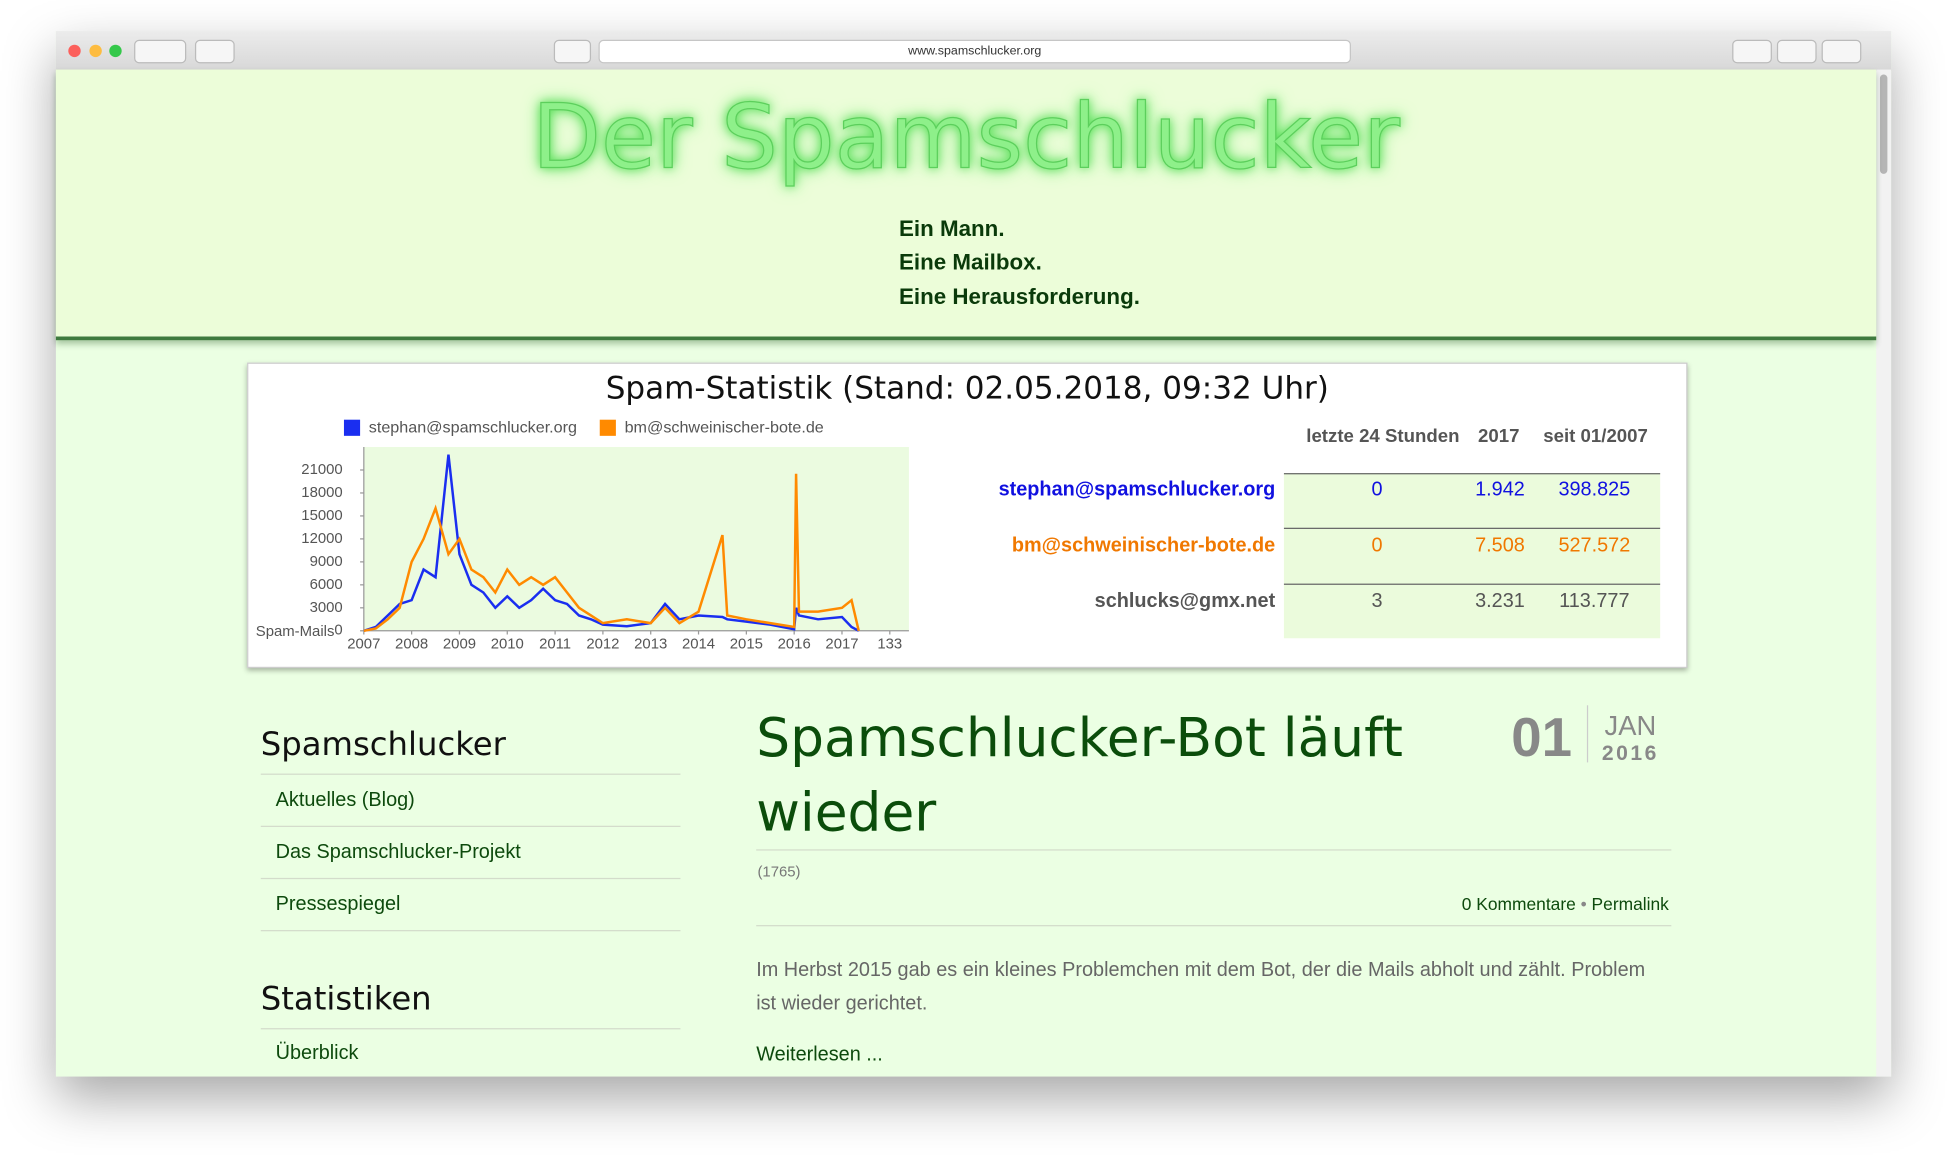  I want to click on comments-link: 0 Kommentare, so click(1518, 904).